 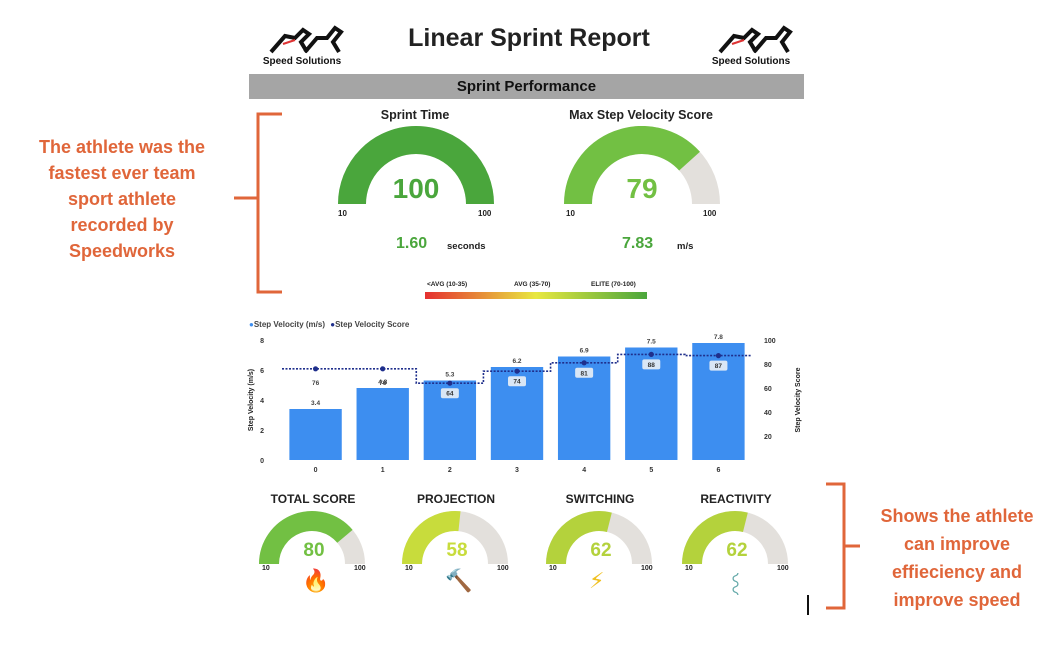 What do you see at coordinates (412, 243) in the screenshot?
I see `sprint-time-stat: 1.60` at bounding box center [412, 243].